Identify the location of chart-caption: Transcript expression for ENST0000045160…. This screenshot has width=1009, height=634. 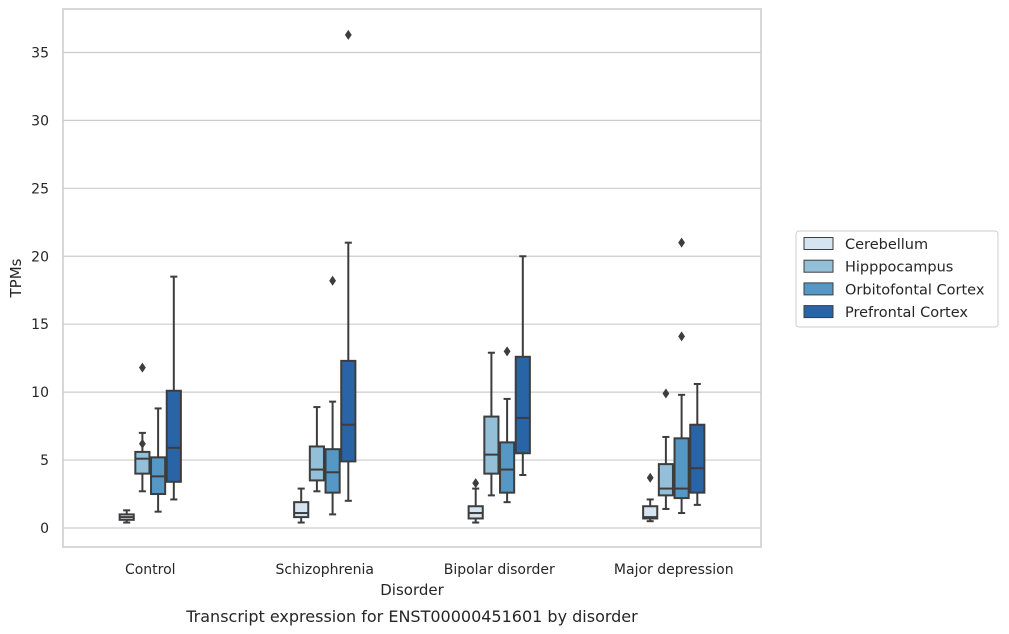
(411, 616).